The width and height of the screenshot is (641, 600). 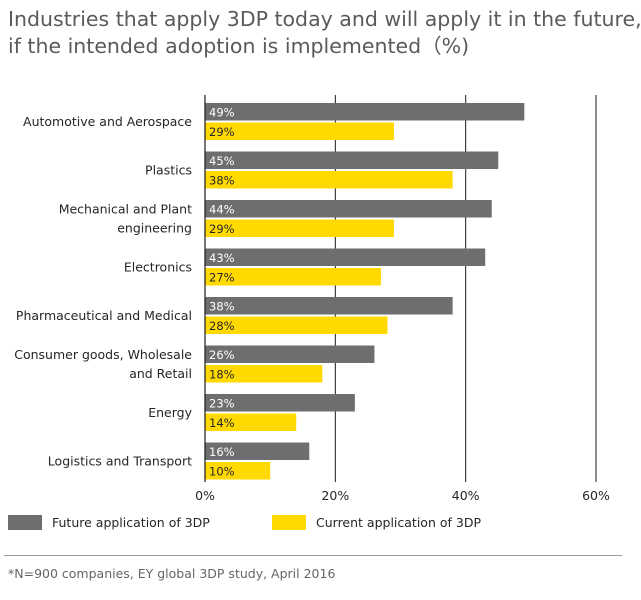 What do you see at coordinates (222, 277) in the screenshot?
I see `data-label-current: 27%` at bounding box center [222, 277].